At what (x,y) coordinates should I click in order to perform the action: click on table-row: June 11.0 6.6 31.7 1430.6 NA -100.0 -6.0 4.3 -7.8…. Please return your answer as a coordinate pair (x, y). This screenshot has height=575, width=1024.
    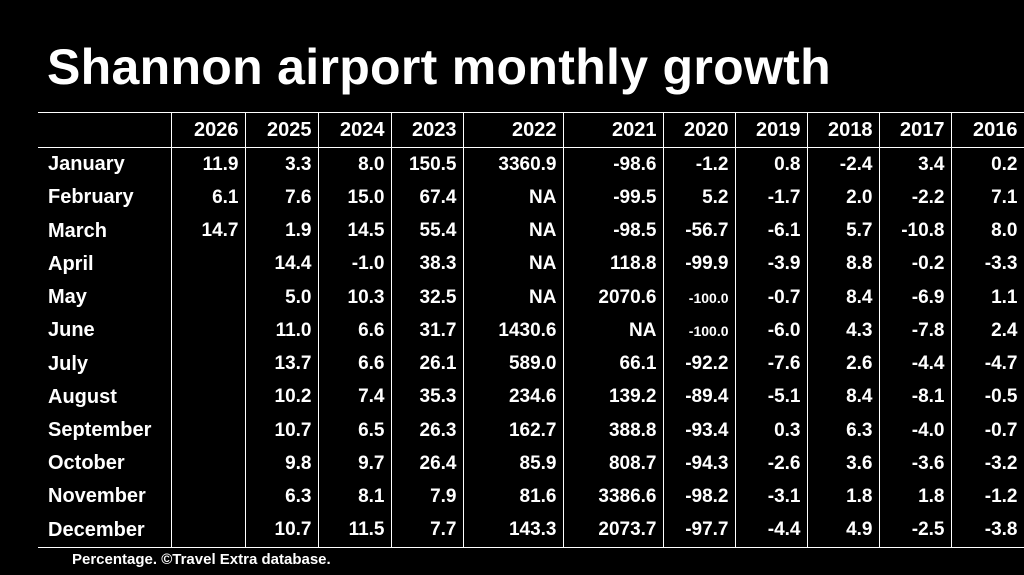
    Looking at the image, I should click on (531, 331).